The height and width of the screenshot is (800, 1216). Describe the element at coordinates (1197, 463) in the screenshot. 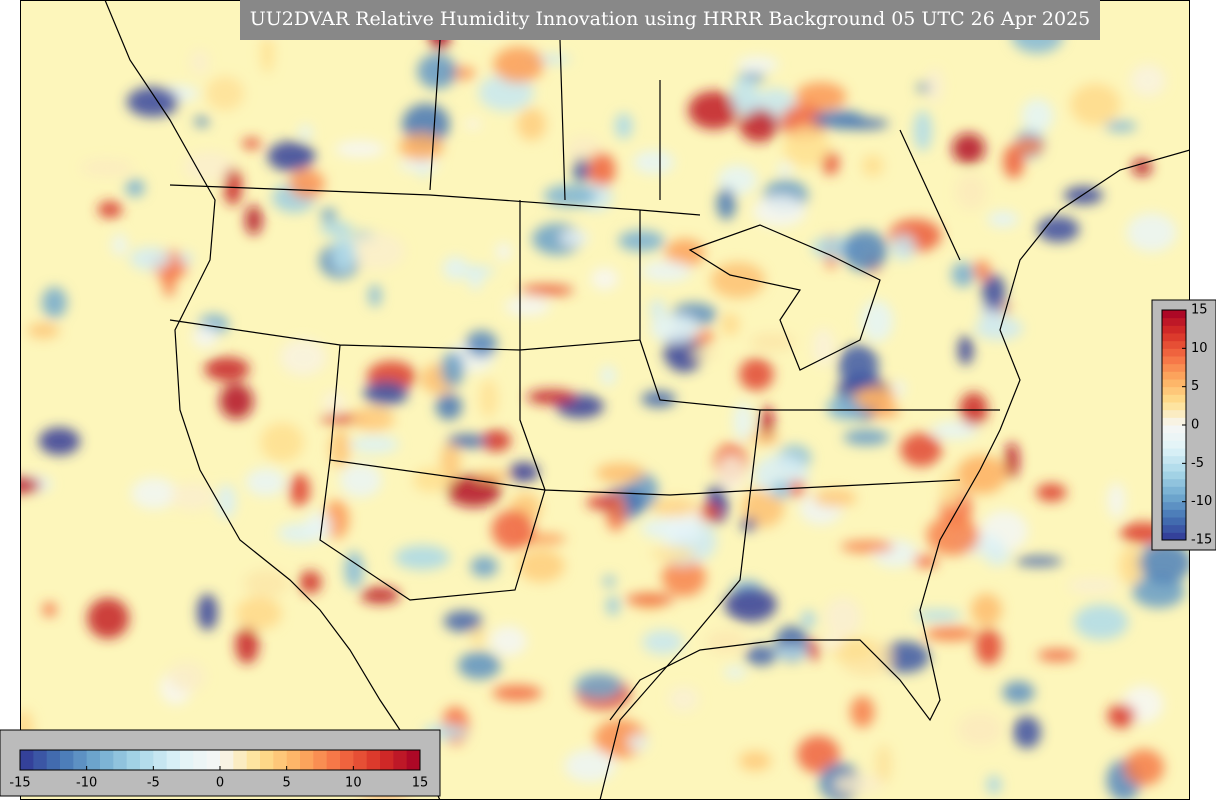

I see `colorbar-tick-label: -5` at that location.